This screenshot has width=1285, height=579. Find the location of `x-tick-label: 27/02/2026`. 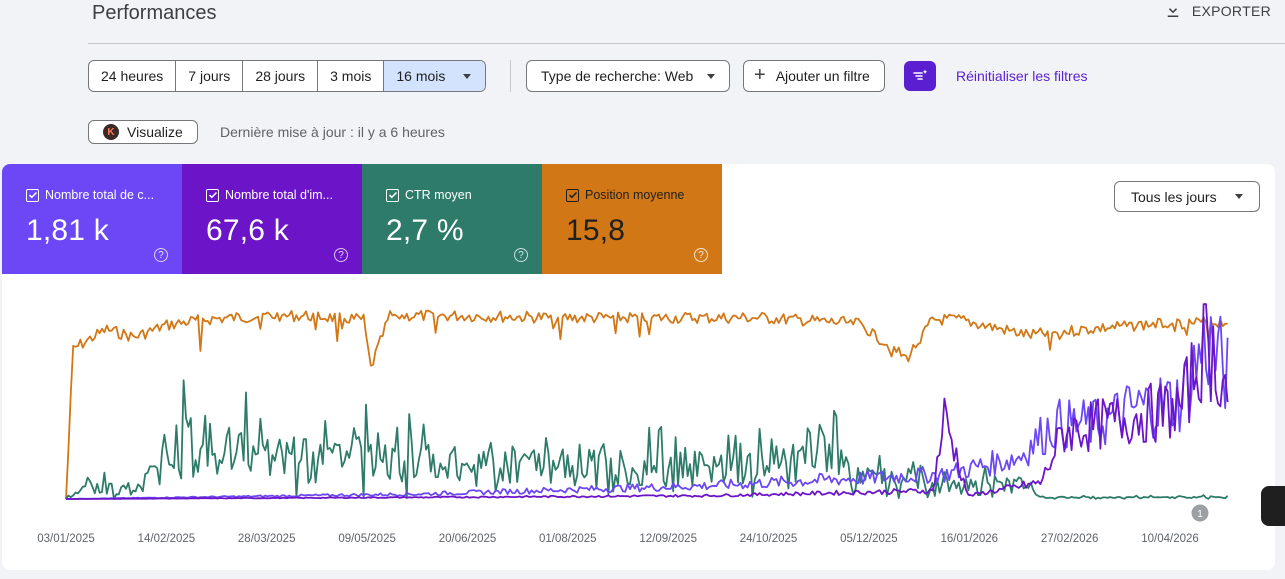

x-tick-label: 27/02/2026 is located at coordinates (1070, 539).